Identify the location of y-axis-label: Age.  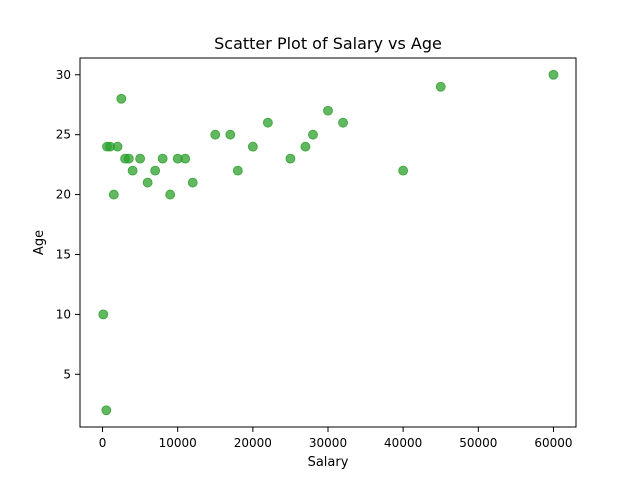
(39, 242).